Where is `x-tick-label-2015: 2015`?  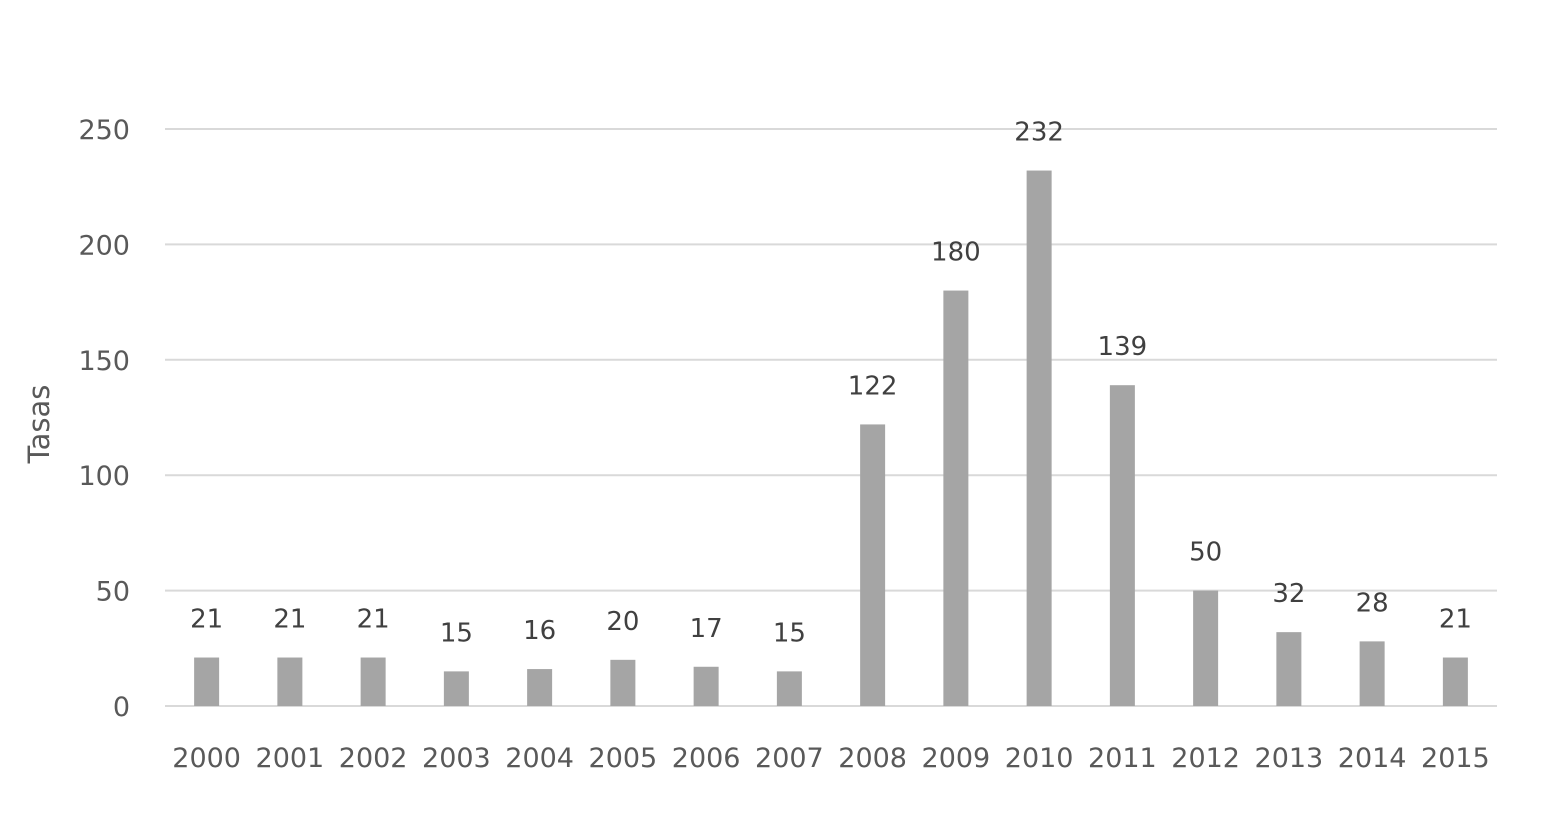
x-tick-label-2015: 2015 is located at coordinates (1455, 758).